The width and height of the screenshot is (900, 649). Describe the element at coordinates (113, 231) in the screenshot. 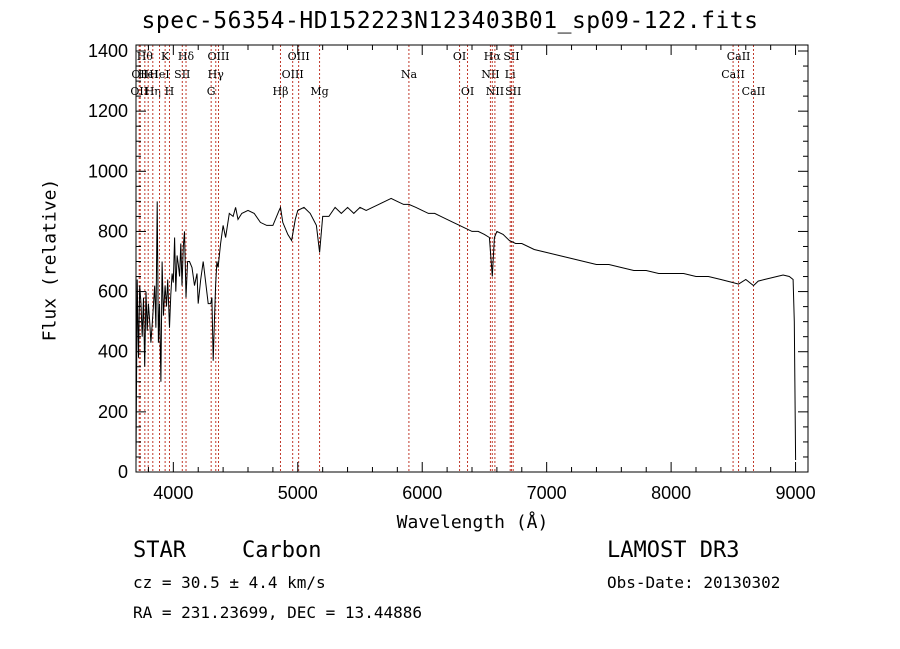

I see `y-tick-label: 800` at that location.